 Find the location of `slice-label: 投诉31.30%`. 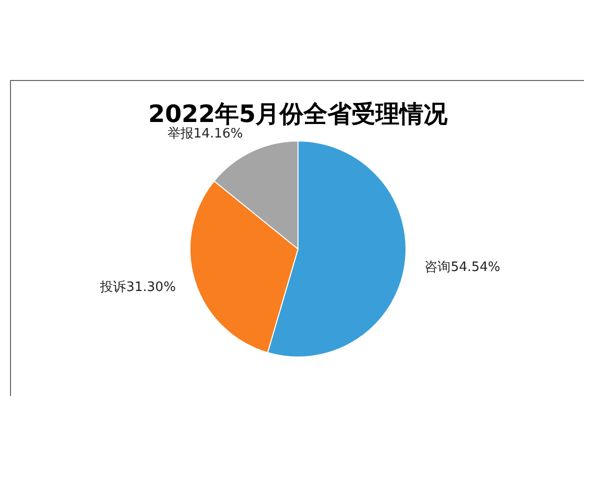

slice-label: 投诉31.30% is located at coordinates (137, 288).